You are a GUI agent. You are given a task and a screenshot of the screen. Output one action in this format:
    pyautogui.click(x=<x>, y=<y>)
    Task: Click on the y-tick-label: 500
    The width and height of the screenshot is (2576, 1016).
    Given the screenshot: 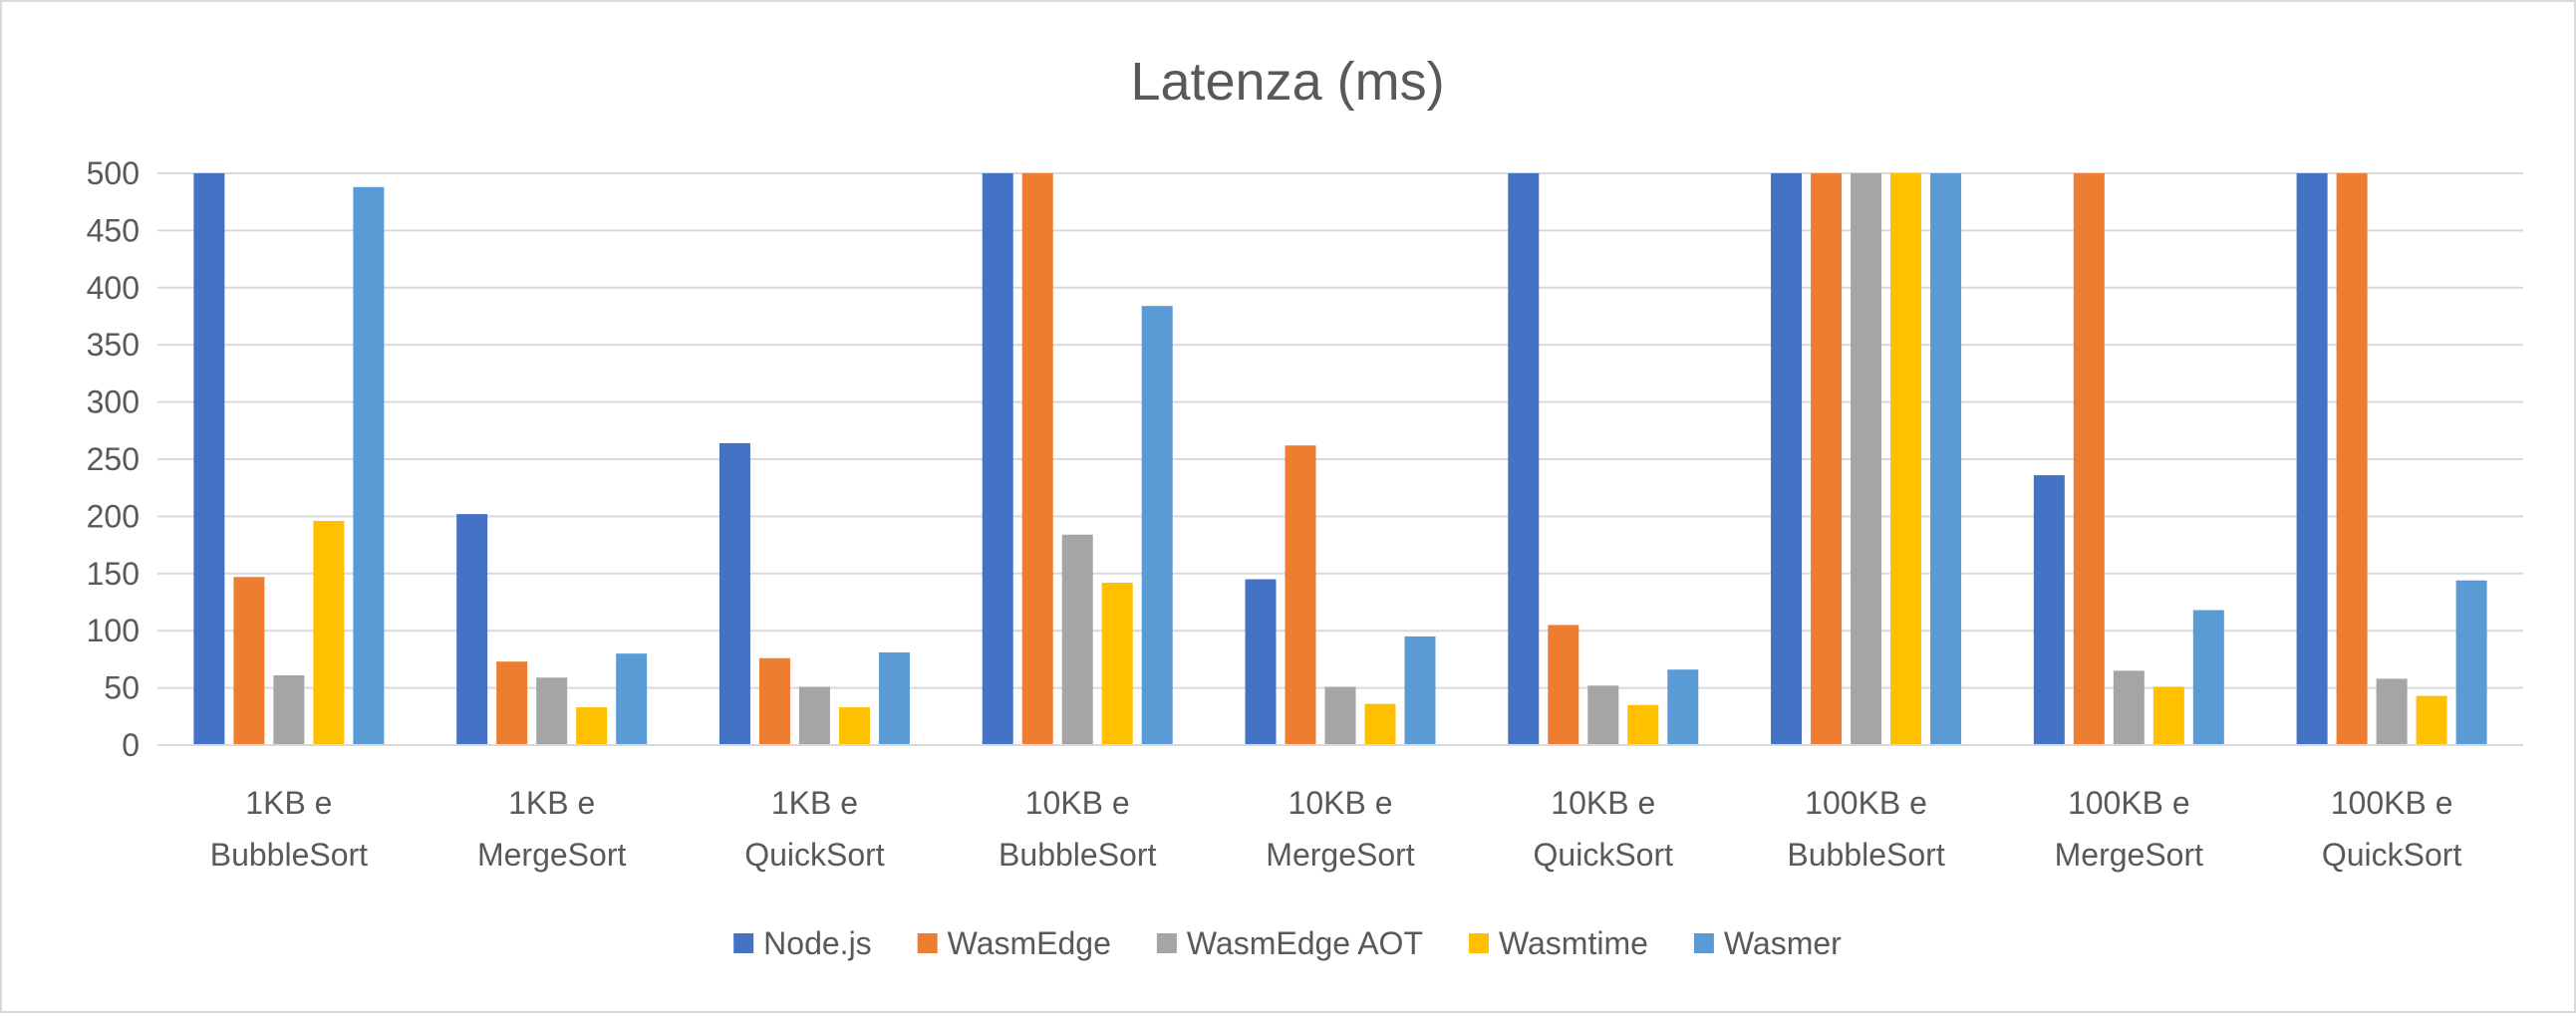 What is the action you would take?
    pyautogui.click(x=113, y=173)
    